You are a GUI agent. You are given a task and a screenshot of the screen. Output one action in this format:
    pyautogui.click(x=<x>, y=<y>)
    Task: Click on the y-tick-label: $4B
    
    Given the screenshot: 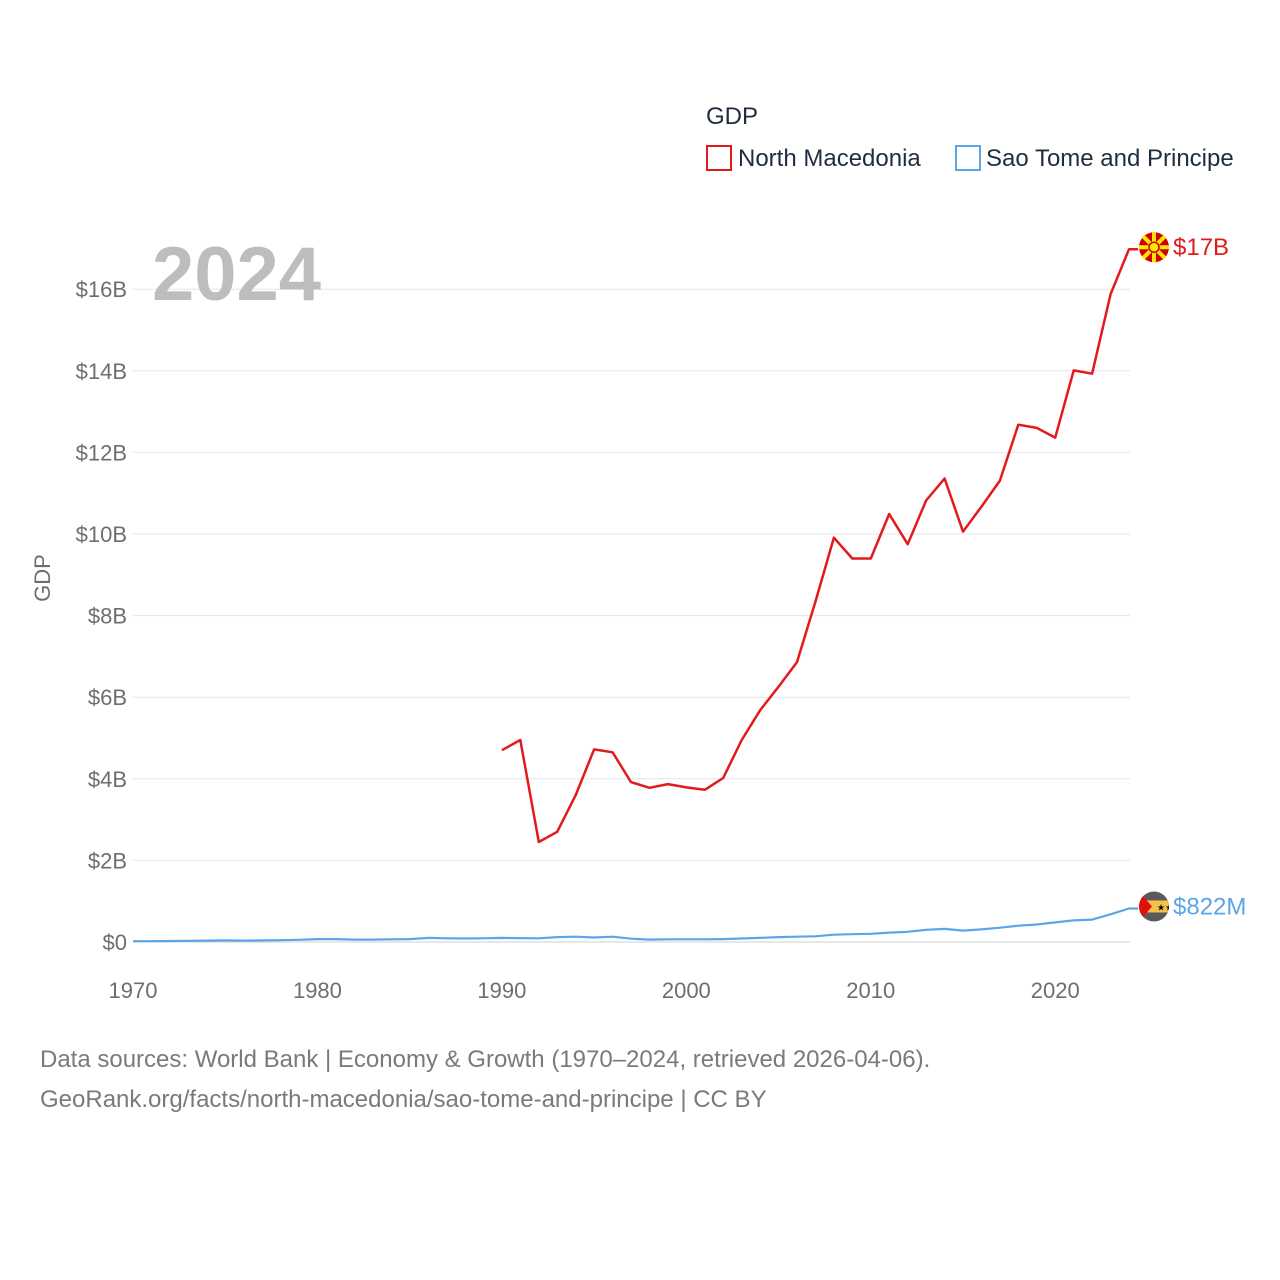 What is the action you would take?
    pyautogui.click(x=107, y=779)
    